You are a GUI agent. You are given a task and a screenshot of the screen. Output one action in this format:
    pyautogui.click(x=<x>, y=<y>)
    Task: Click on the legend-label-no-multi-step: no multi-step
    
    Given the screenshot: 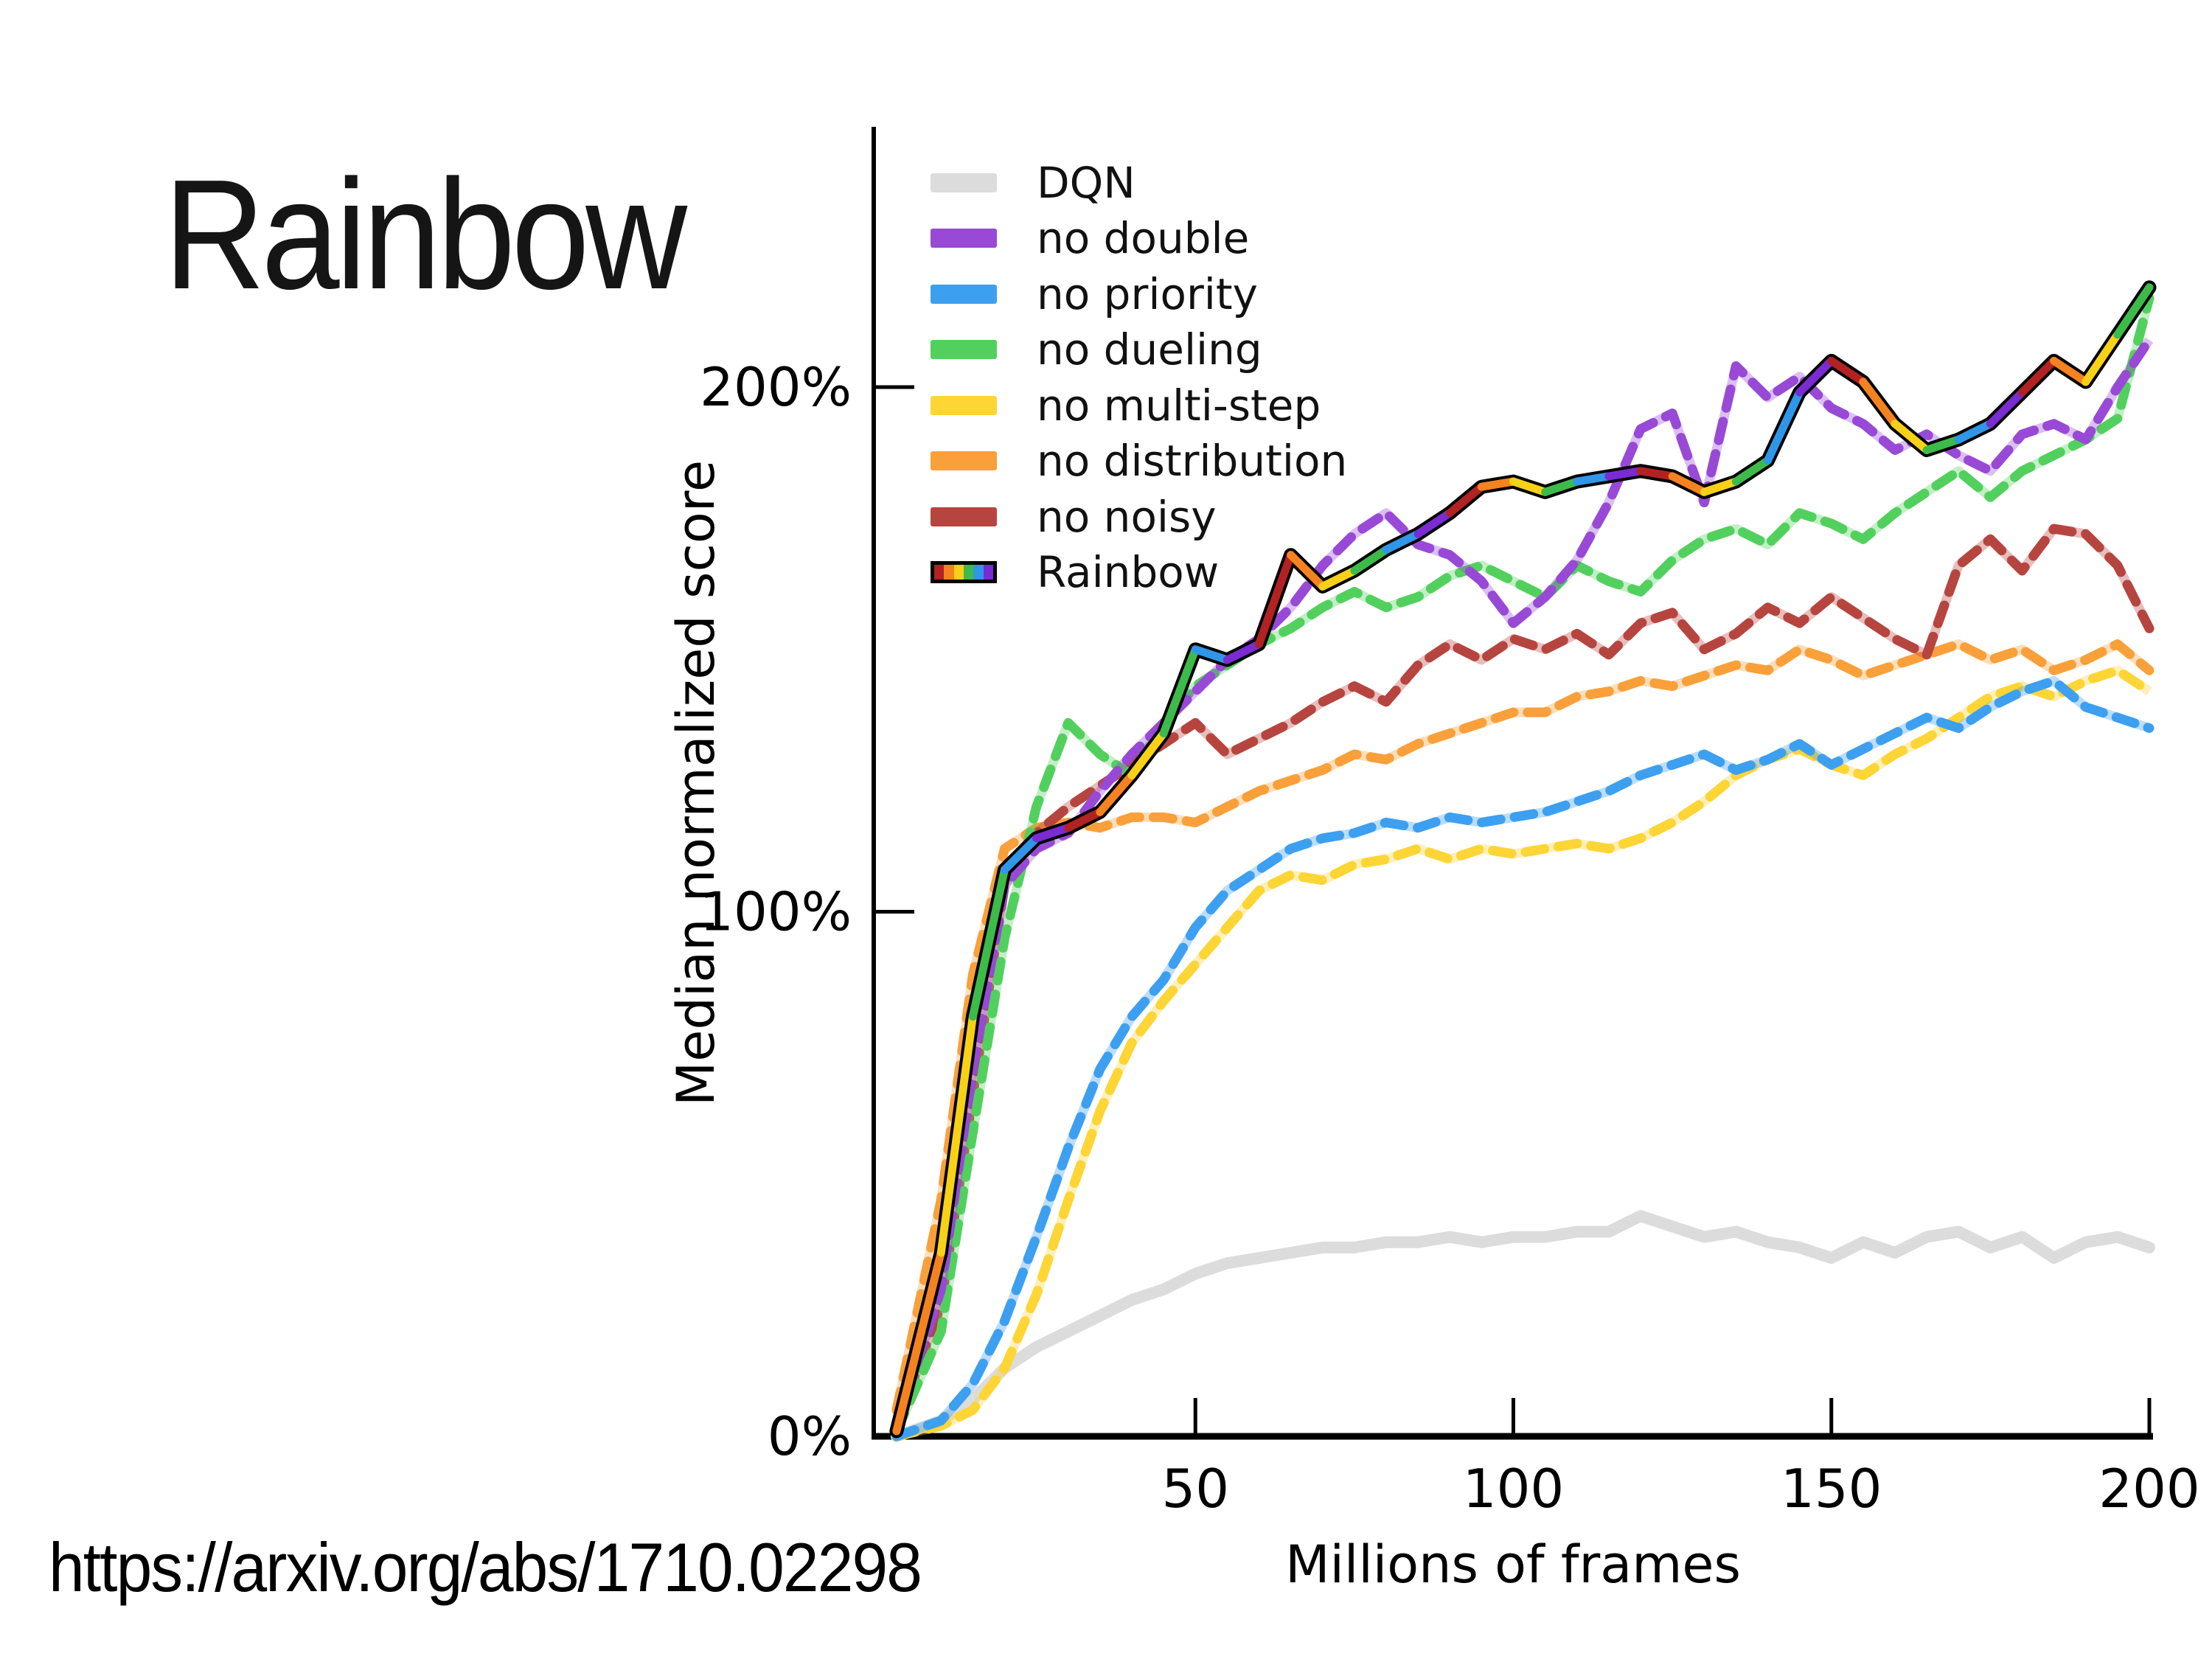 What is the action you would take?
    pyautogui.click(x=1179, y=405)
    